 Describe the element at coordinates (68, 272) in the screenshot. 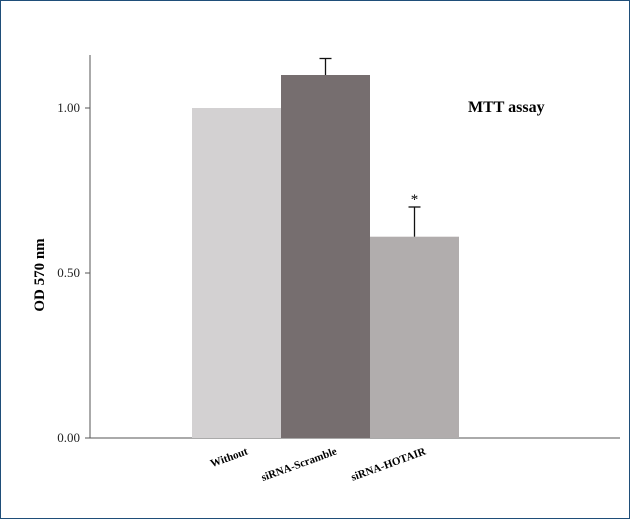

I see `y-tick-label: 0.50` at that location.